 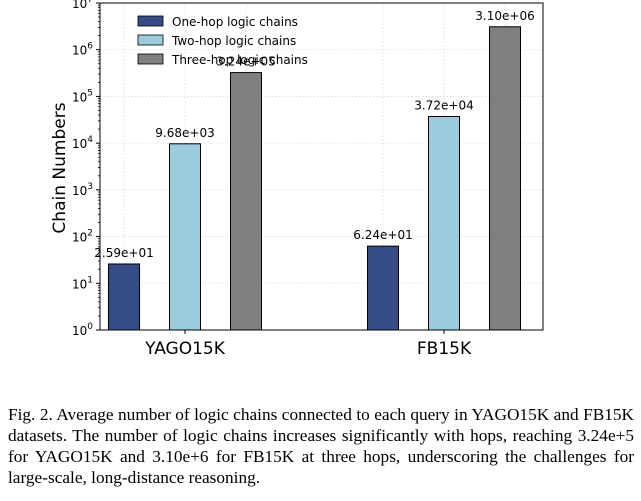 What do you see at coordinates (233, 41) in the screenshot?
I see `legend-entry-label: Two-hop logic chains` at bounding box center [233, 41].